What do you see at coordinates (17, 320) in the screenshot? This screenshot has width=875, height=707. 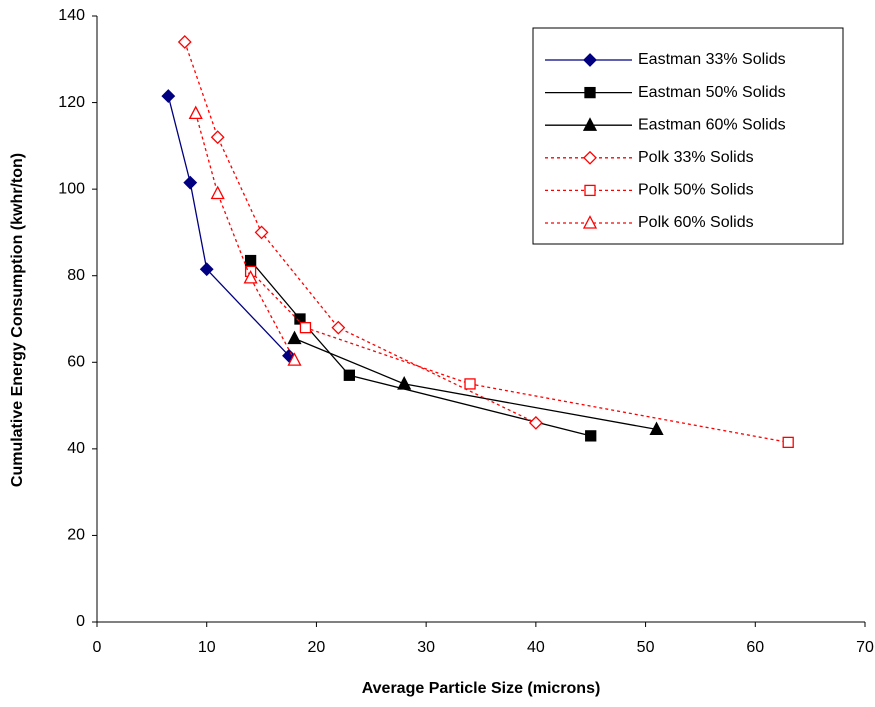 I see `y-axis-label: Cumulative Energy Consumption (kwhr/ton)` at bounding box center [17, 320].